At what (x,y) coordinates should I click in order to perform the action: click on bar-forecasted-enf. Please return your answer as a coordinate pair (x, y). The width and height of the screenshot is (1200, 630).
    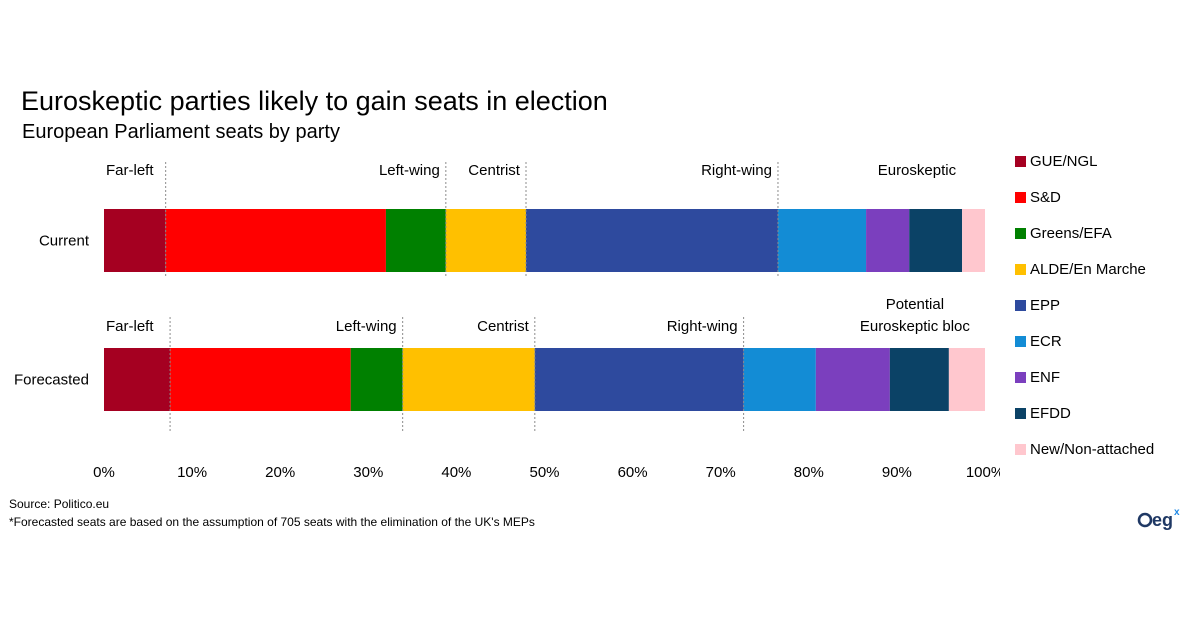
    Looking at the image, I should click on (852, 379).